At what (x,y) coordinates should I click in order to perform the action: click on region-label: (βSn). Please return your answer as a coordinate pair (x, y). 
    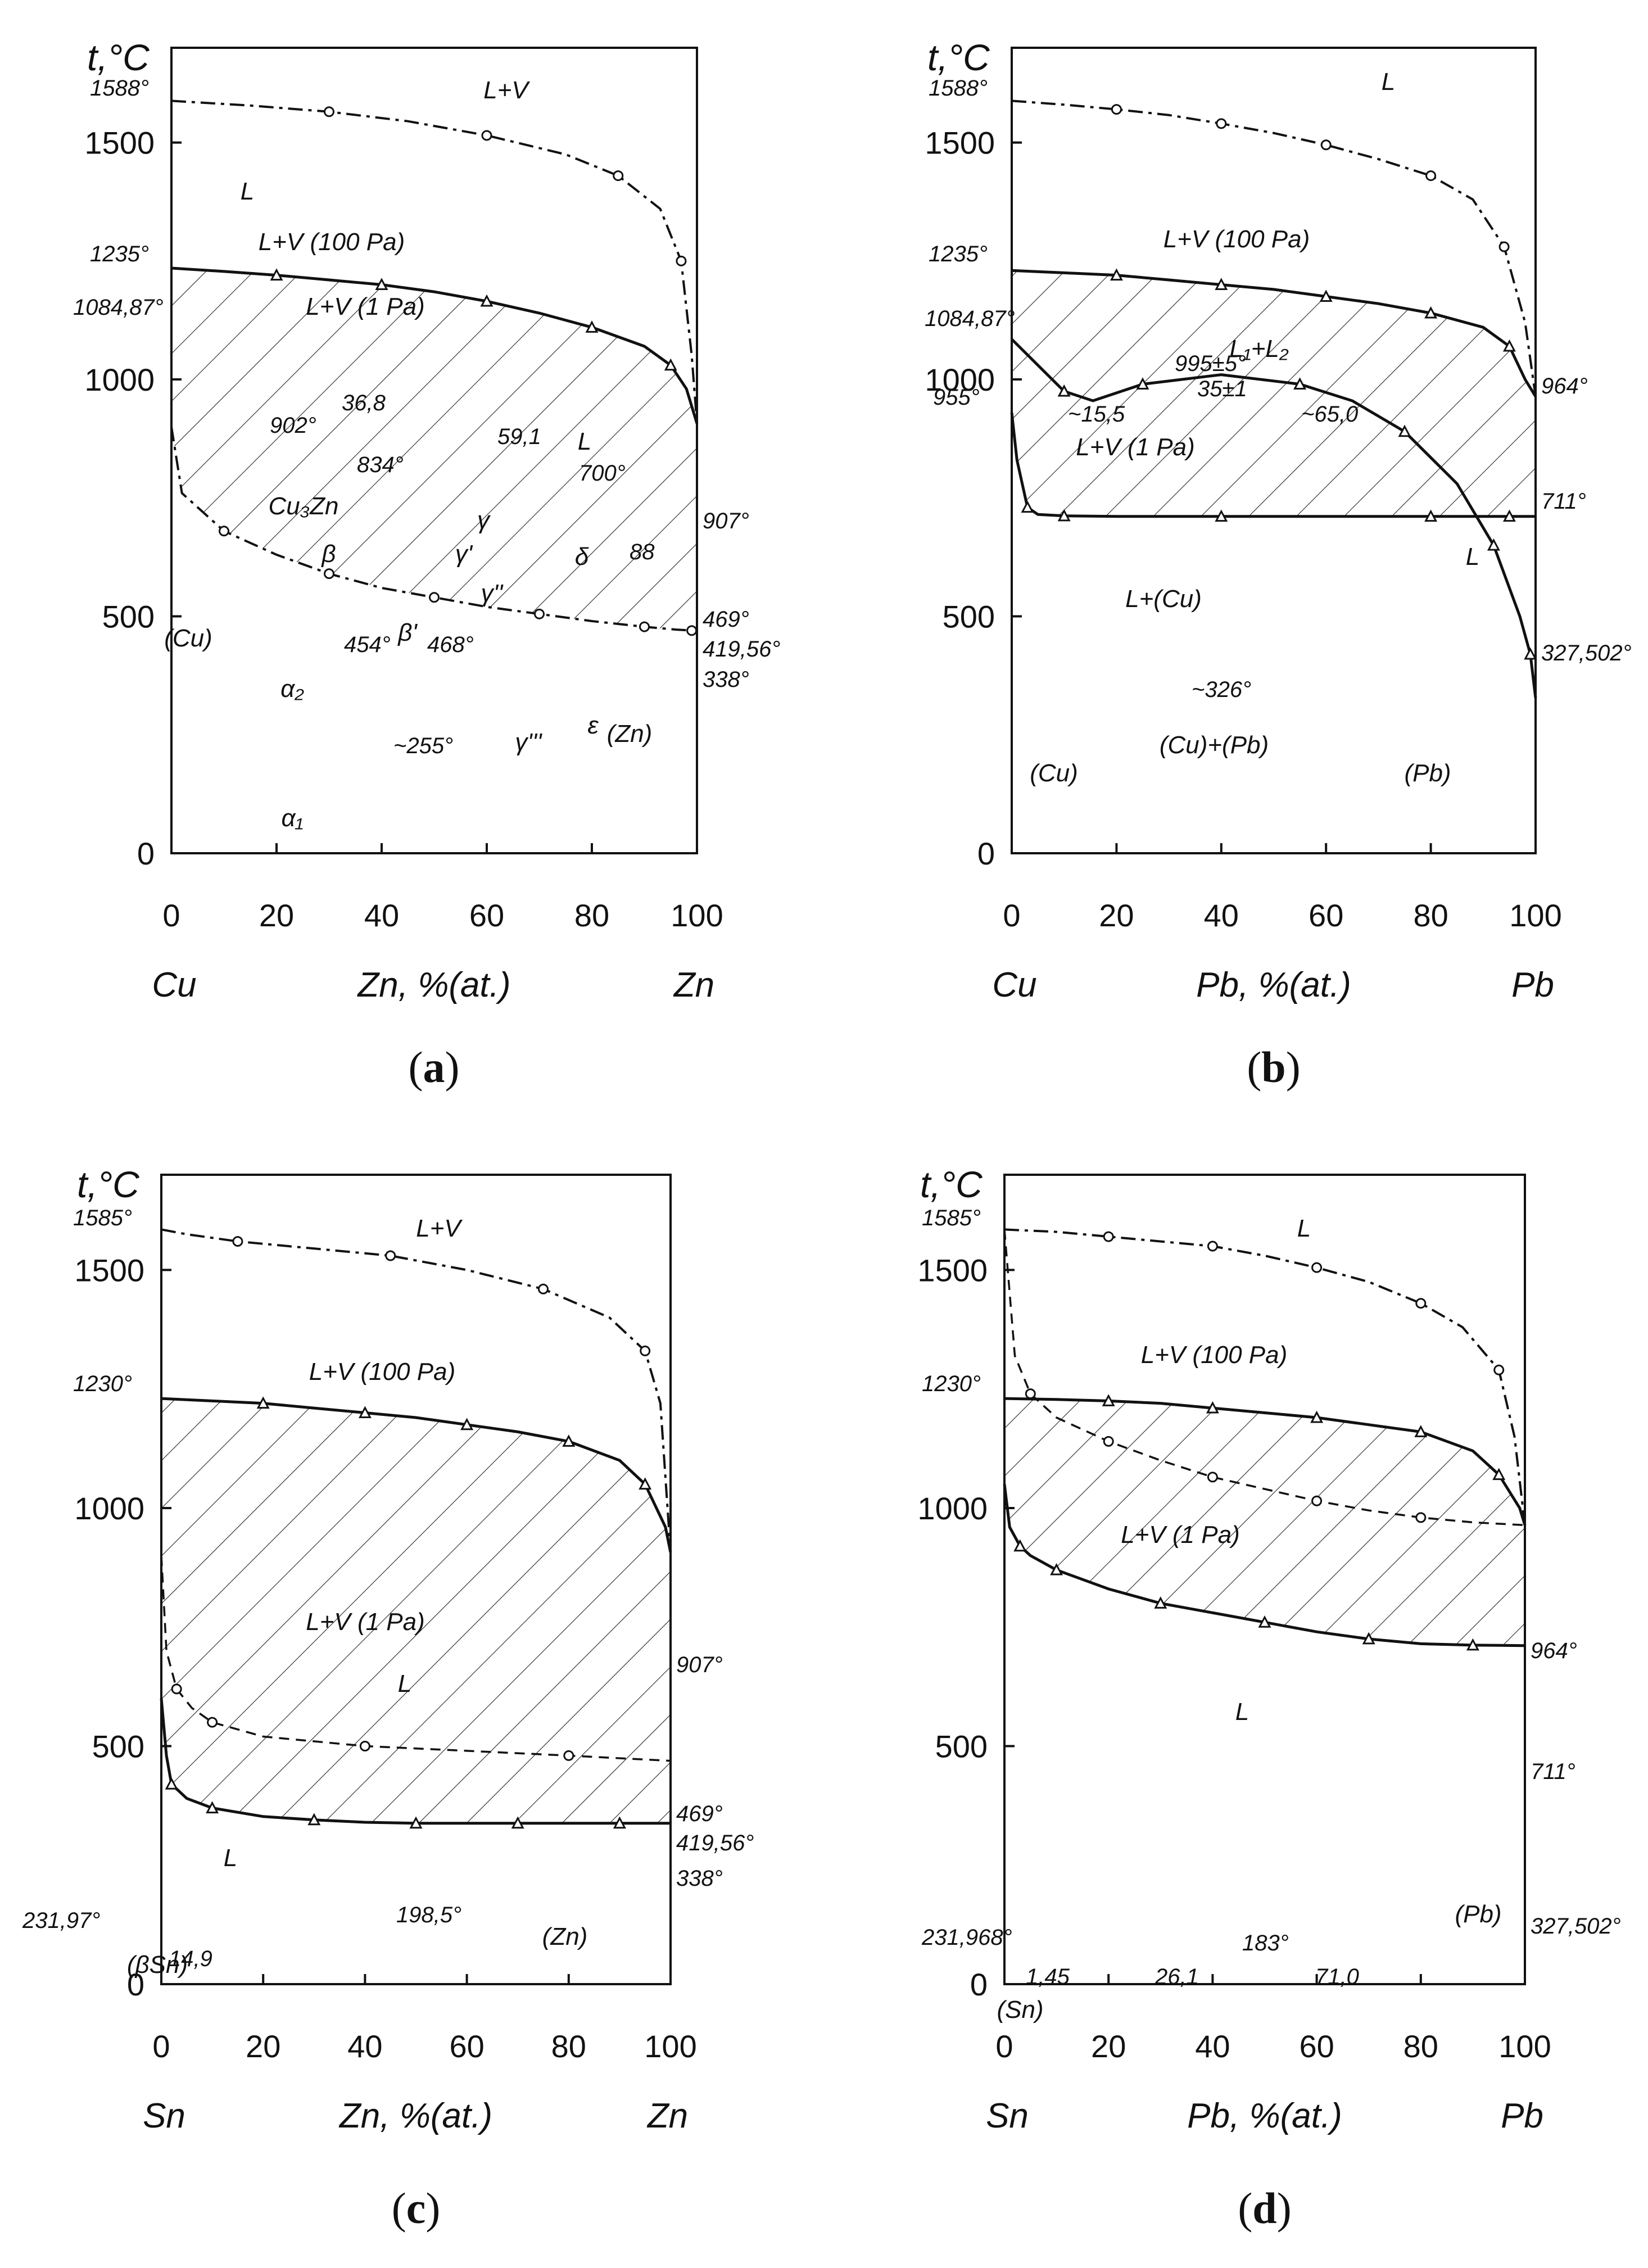
    Looking at the image, I should click on (157, 1965).